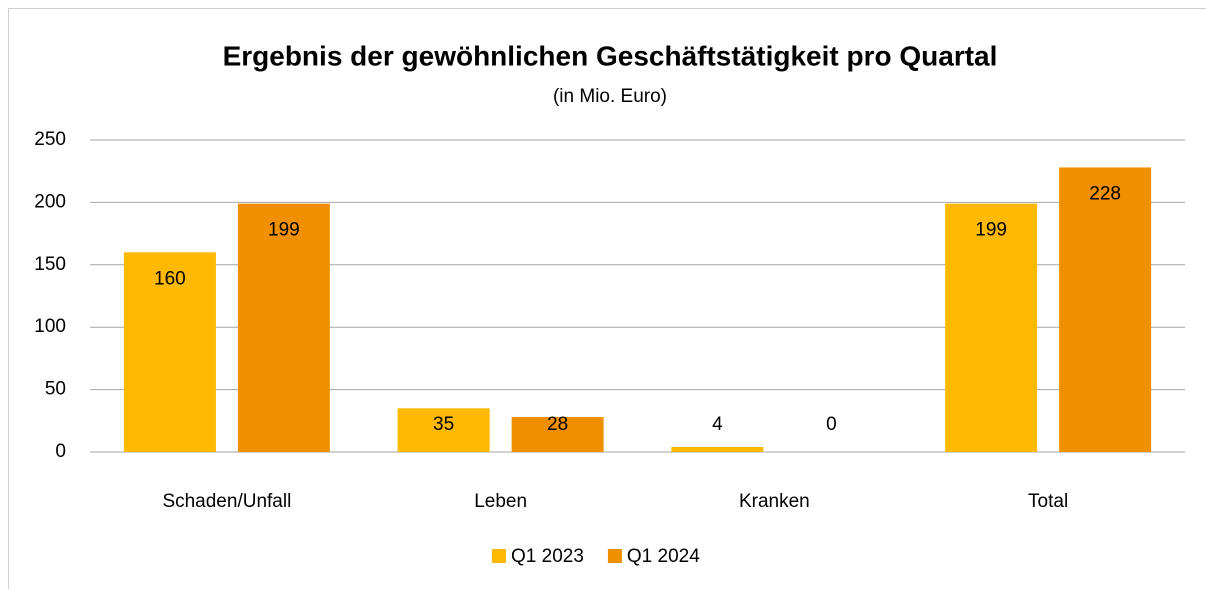 The width and height of the screenshot is (1206, 589). Describe the element at coordinates (557, 424) in the screenshot. I see `value-label: 28` at that location.